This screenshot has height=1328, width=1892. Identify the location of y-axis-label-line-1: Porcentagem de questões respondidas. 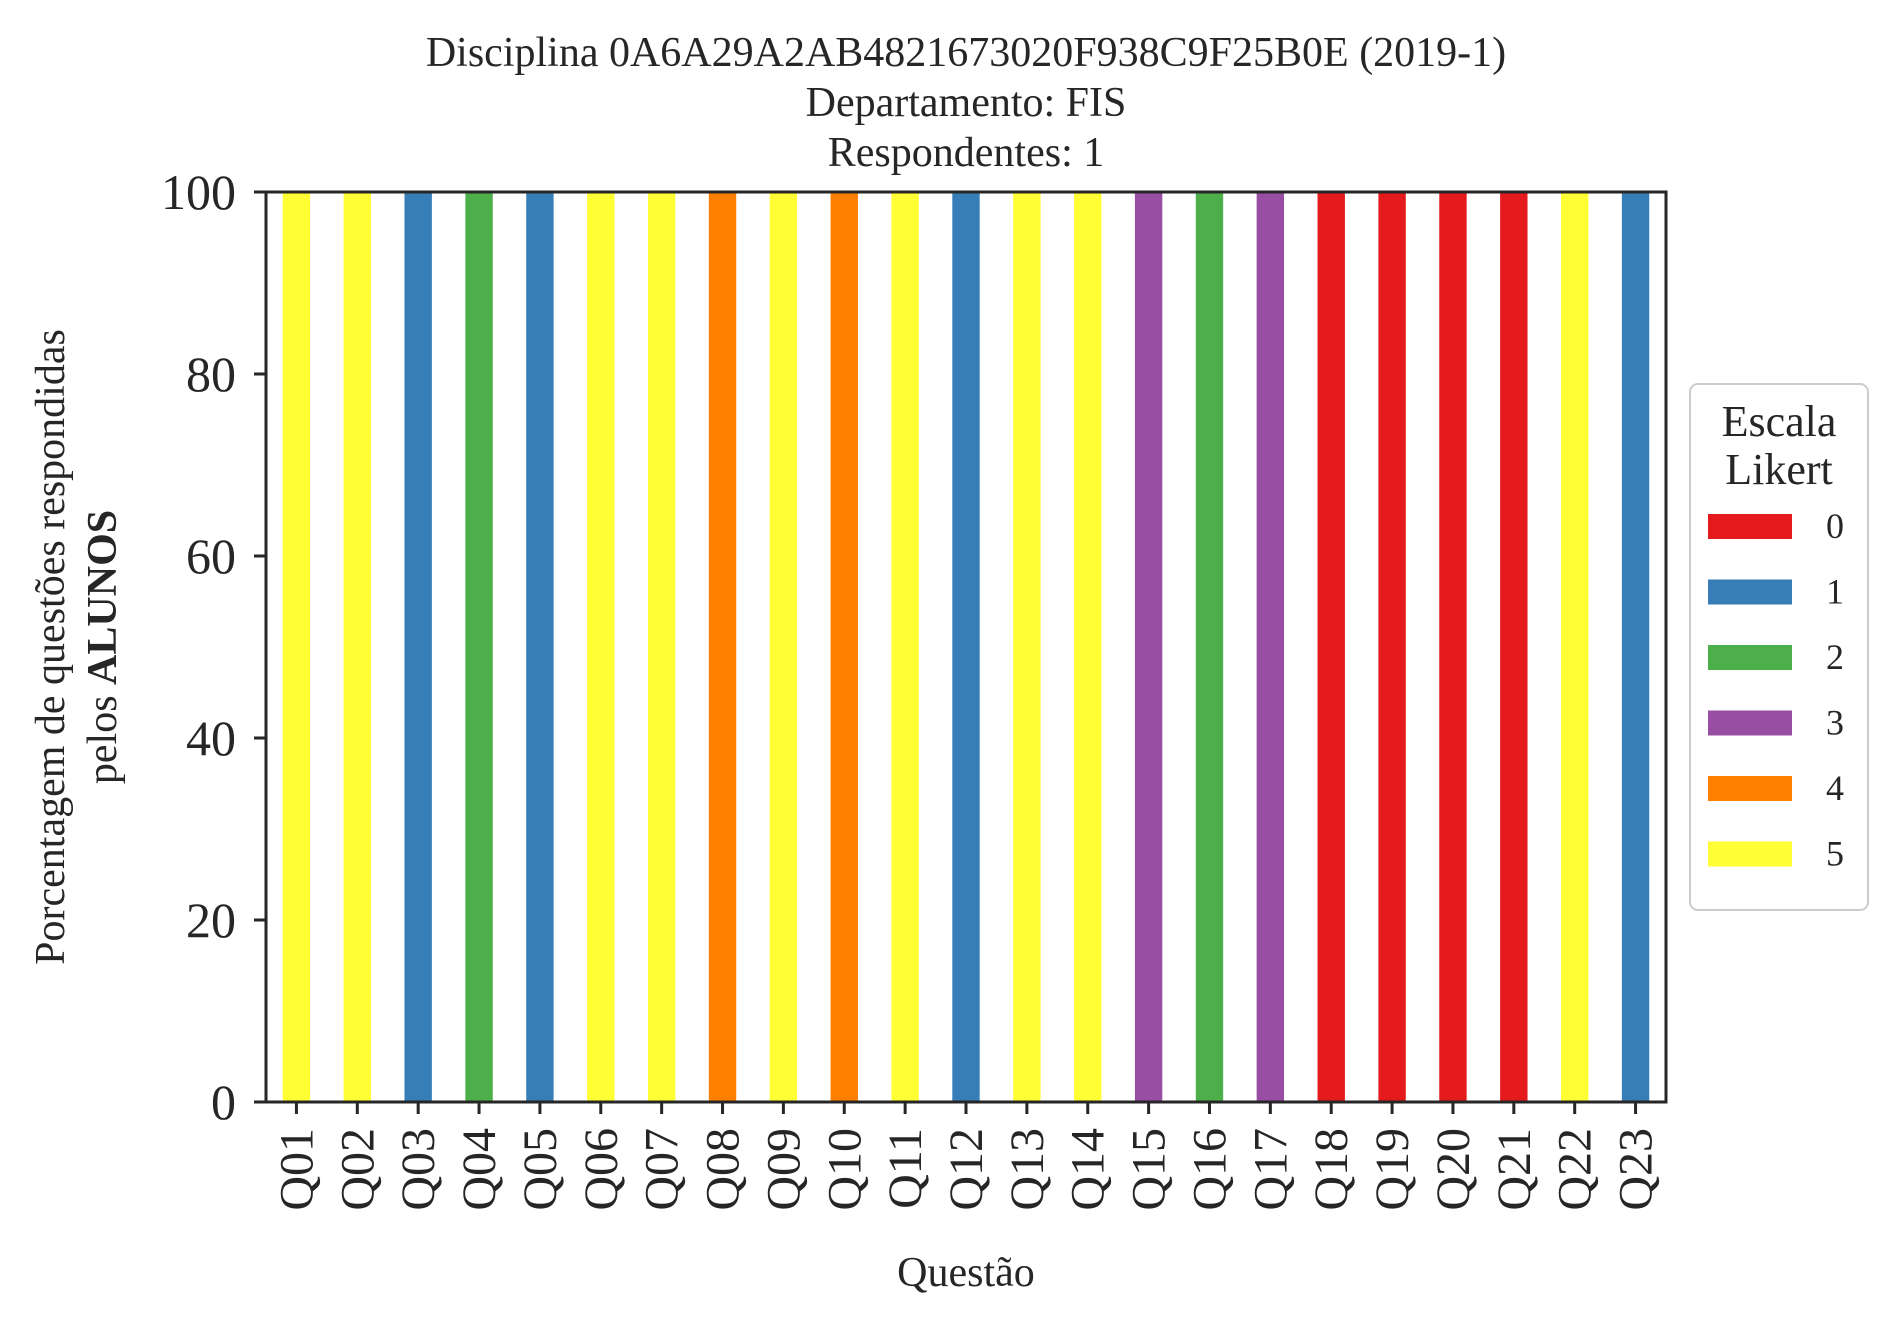
(51, 647).